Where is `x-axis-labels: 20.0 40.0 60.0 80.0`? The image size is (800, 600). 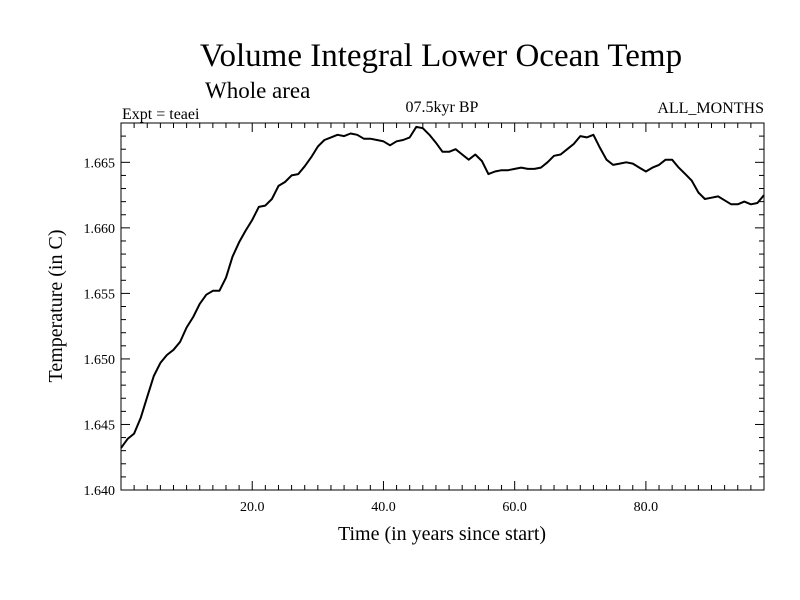 x-axis-labels: 20.0 40.0 60.0 80.0 is located at coordinates (449, 507).